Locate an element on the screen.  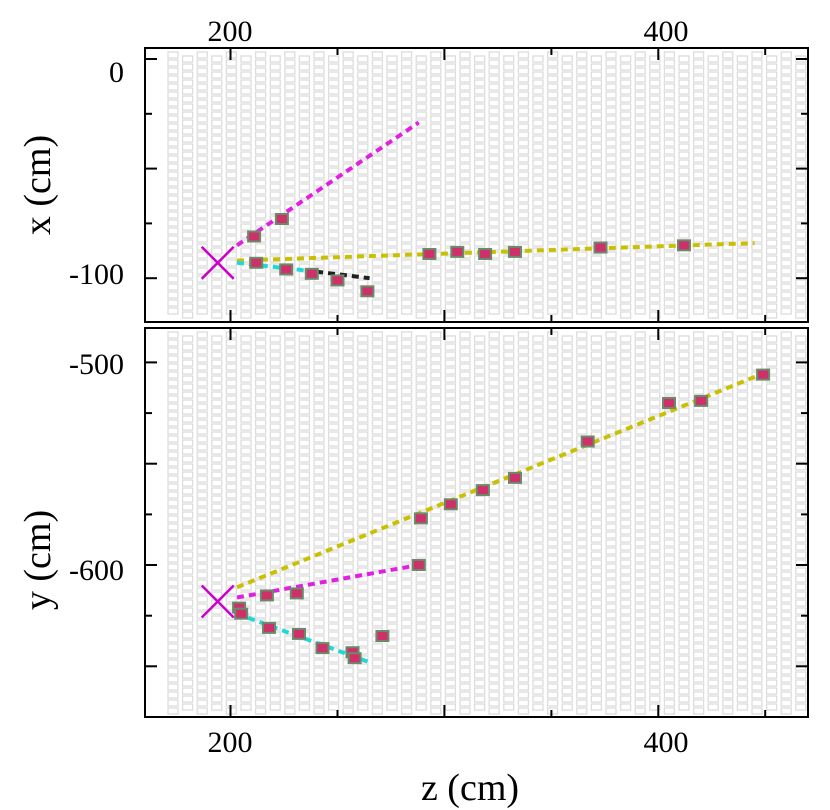
top-detector-column is located at coordinates (392, 187).